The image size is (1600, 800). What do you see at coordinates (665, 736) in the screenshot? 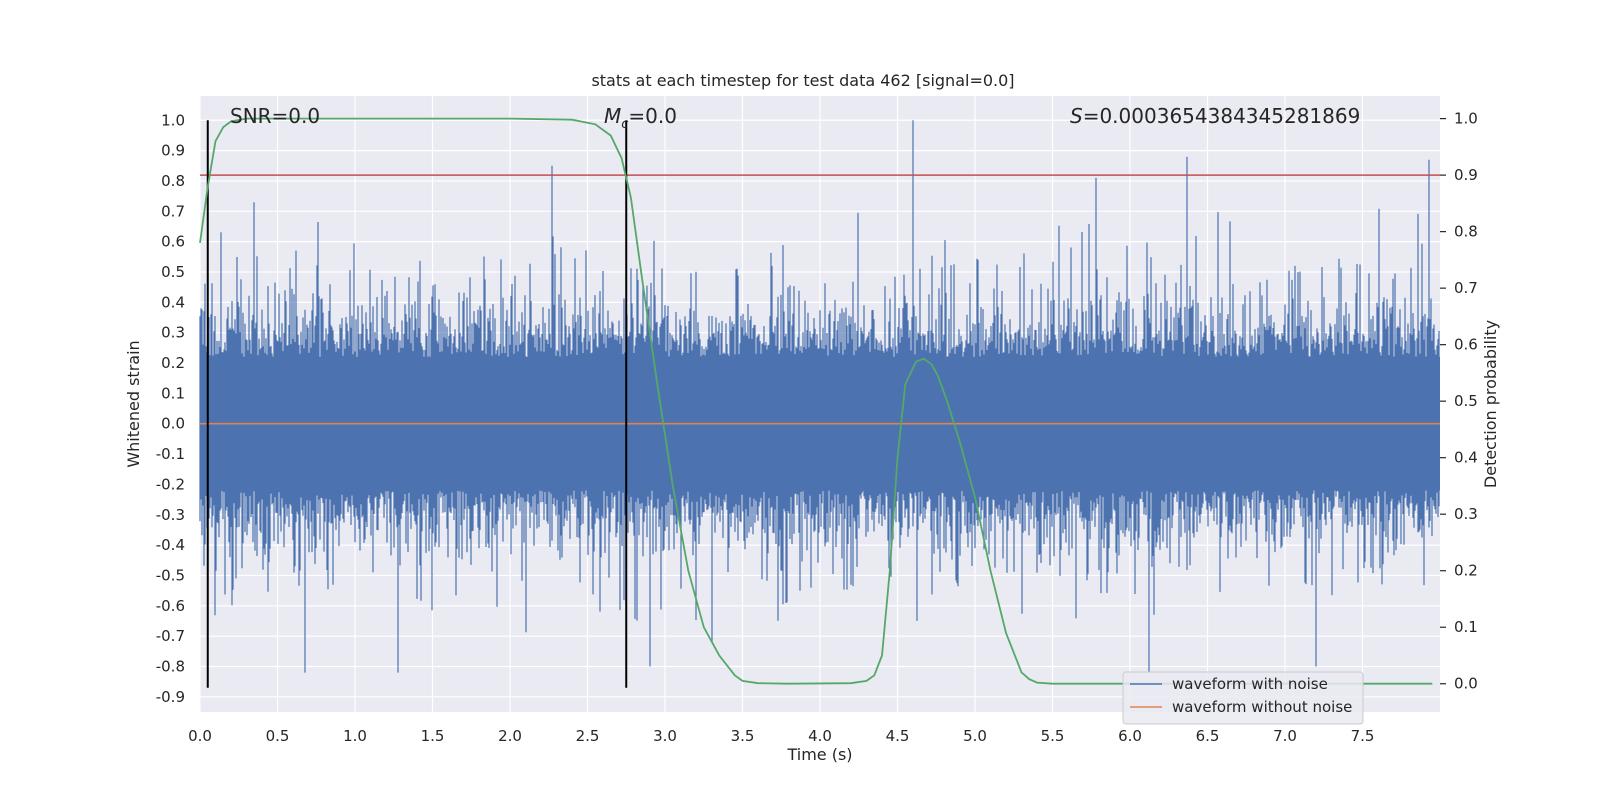
I see `x-tick-label: 3.0` at bounding box center [665, 736].